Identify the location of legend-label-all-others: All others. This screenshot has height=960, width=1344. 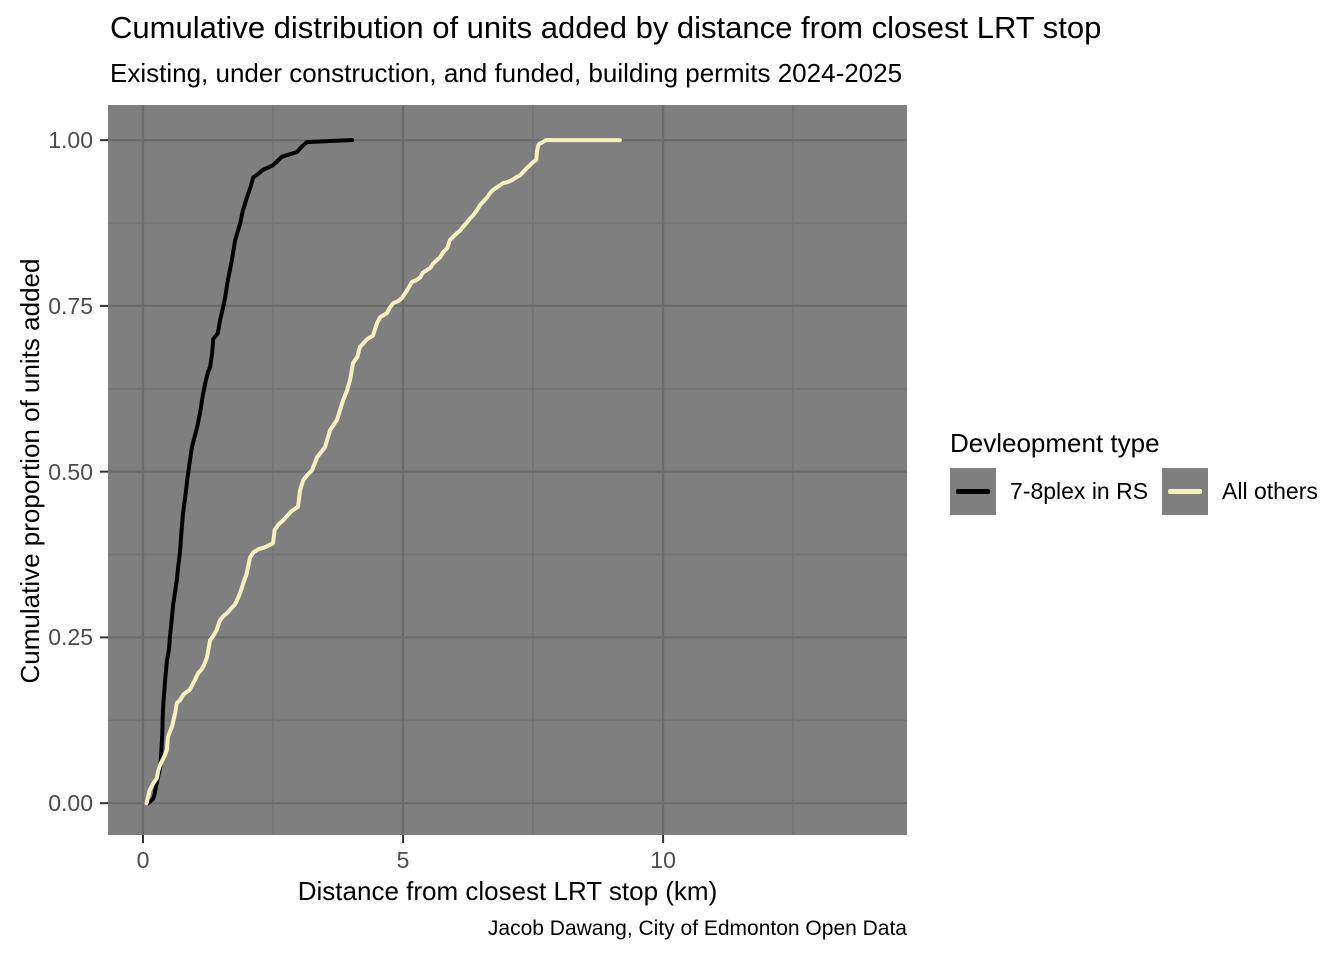
(1270, 491).